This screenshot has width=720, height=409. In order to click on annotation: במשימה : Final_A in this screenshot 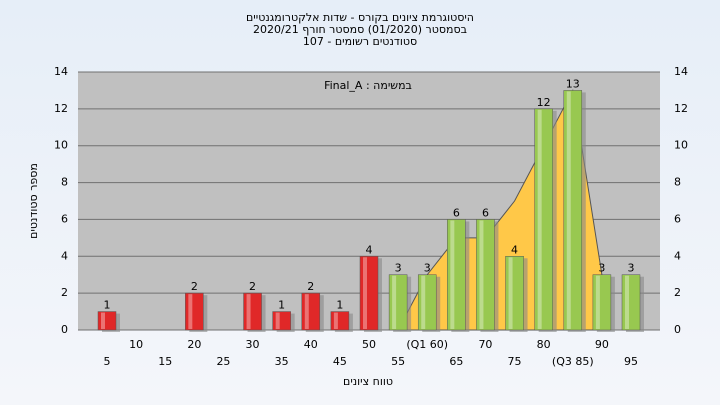, I will do `click(368, 85)`.